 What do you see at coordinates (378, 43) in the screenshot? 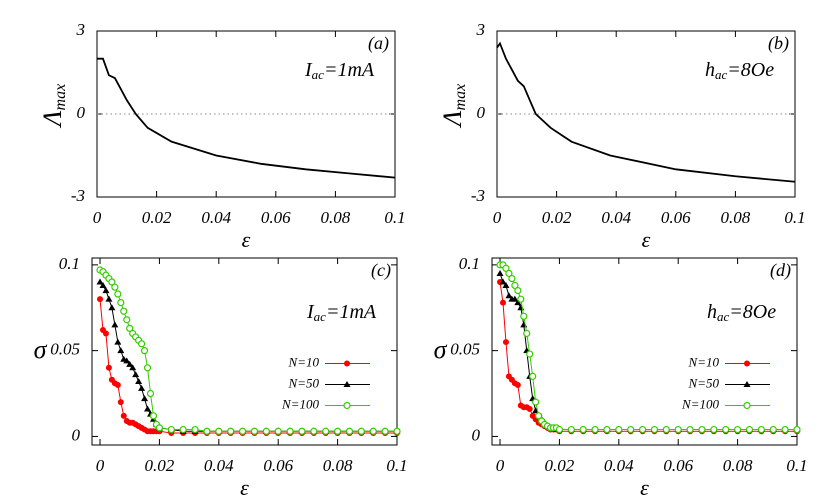
I see `panel-label: (a)` at bounding box center [378, 43].